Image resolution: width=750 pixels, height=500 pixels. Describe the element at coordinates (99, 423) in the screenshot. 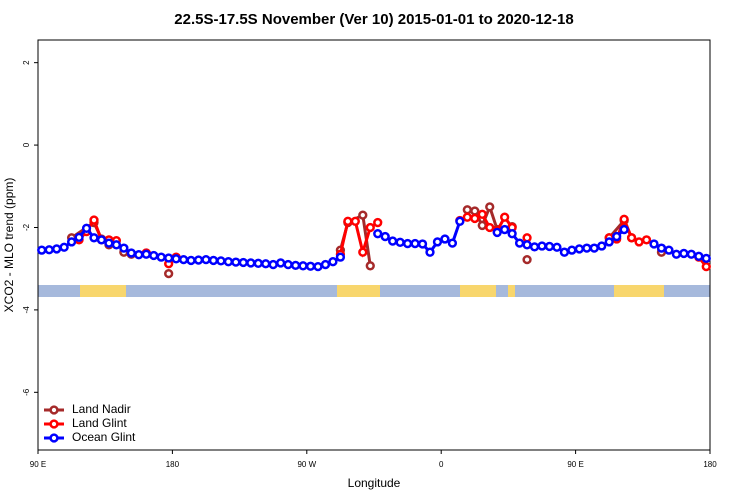

I see `legend-label: Land Glint` at that location.